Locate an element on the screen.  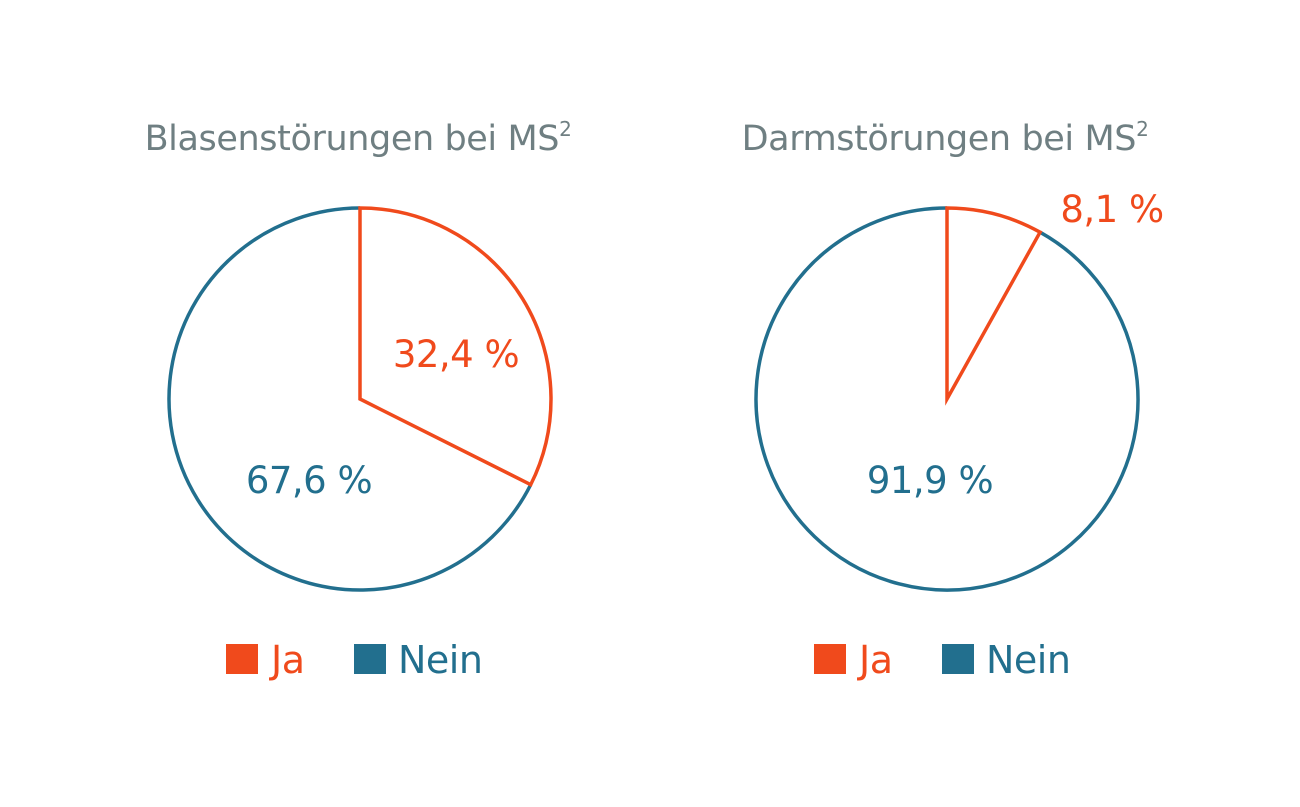
slice-label-ja: 32,4 % is located at coordinates (456, 354).